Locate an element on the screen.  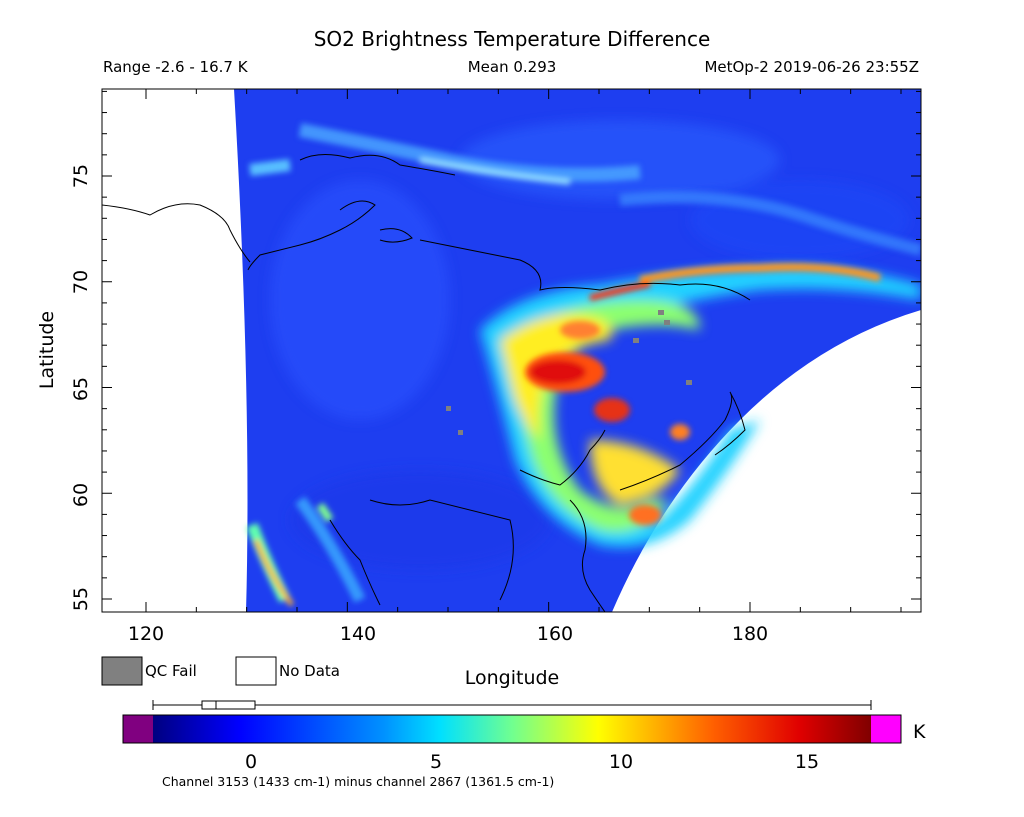
distribution-boxplot is located at coordinates (512, 705).